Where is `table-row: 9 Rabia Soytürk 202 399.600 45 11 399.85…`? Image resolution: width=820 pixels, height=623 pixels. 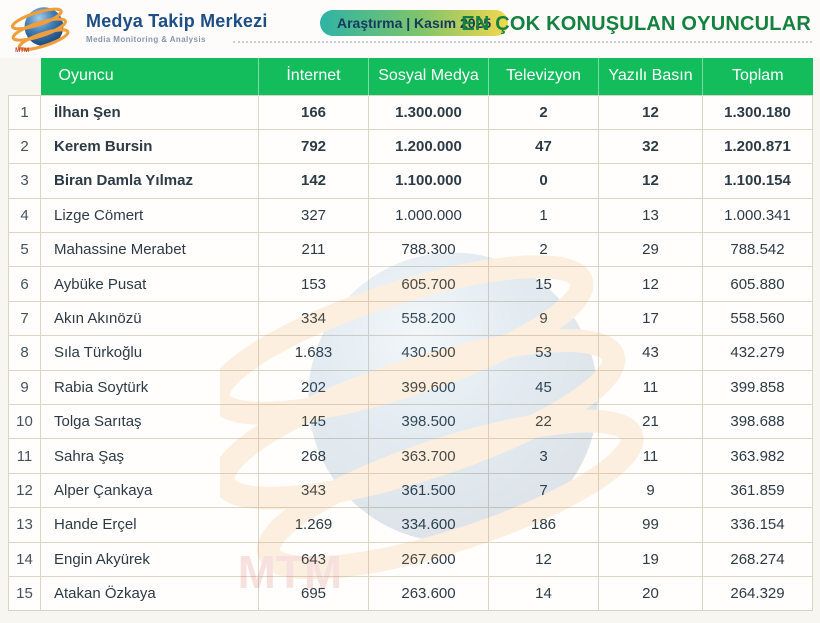
table-row: 9 Rabia Soytürk 202 399.600 45 11 399.85… is located at coordinates (410, 387).